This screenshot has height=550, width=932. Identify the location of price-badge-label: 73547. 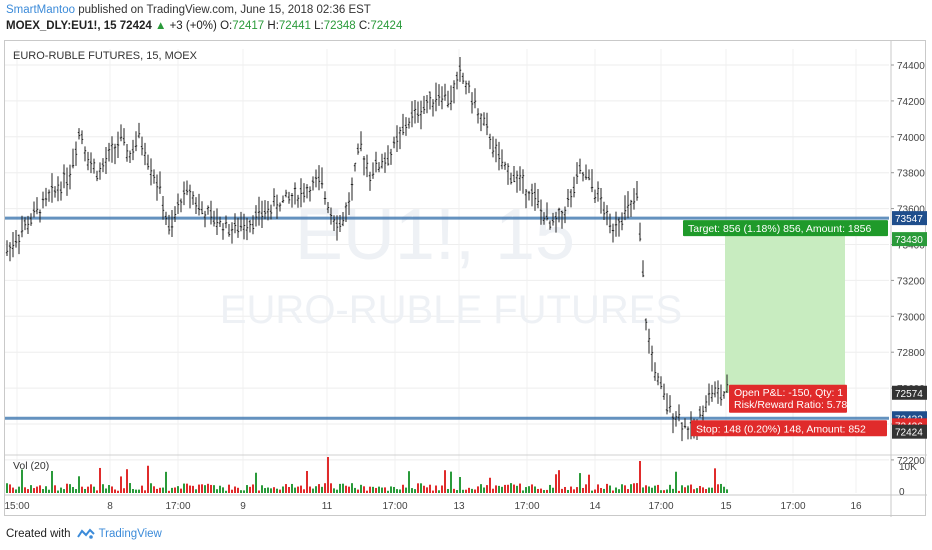
(909, 219).